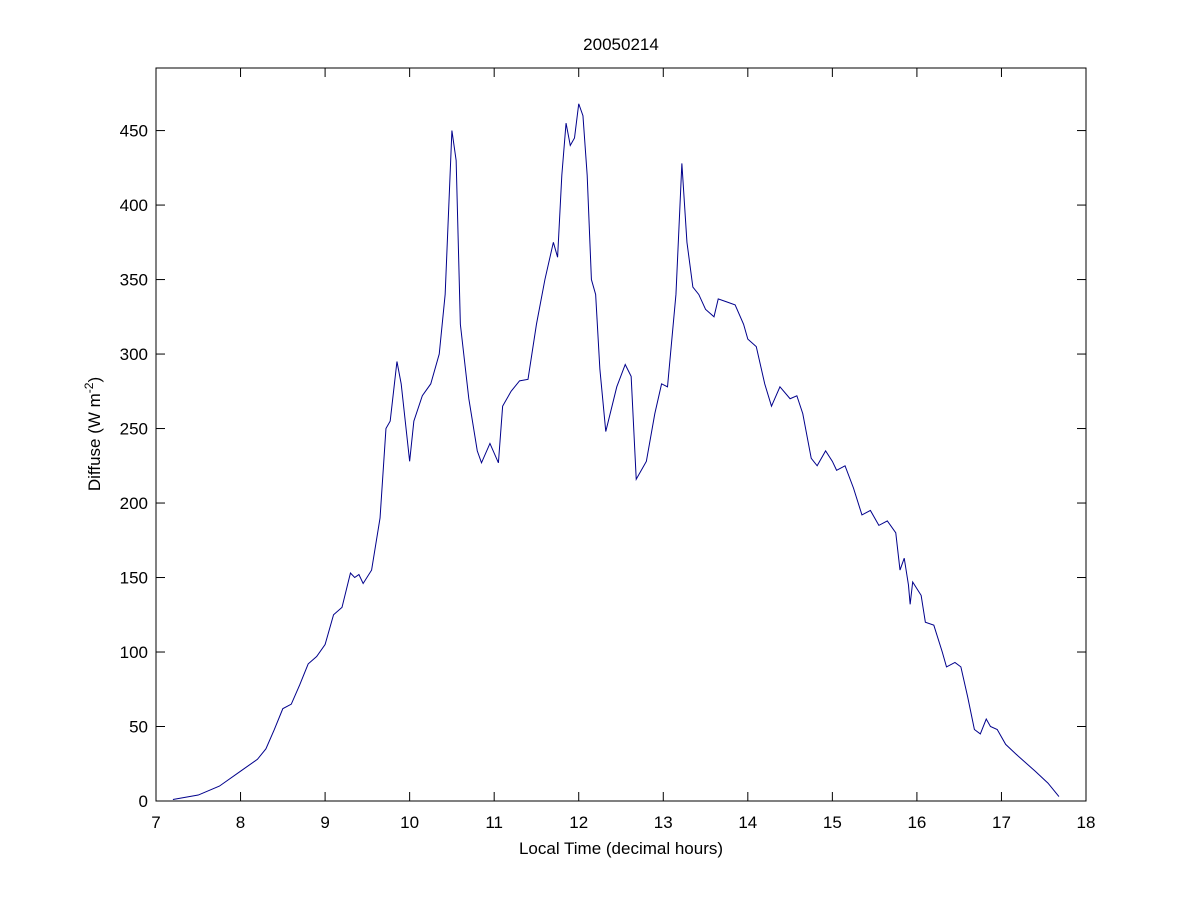  Describe the element at coordinates (663, 822) in the screenshot. I see `x-tick-label: 13` at that location.